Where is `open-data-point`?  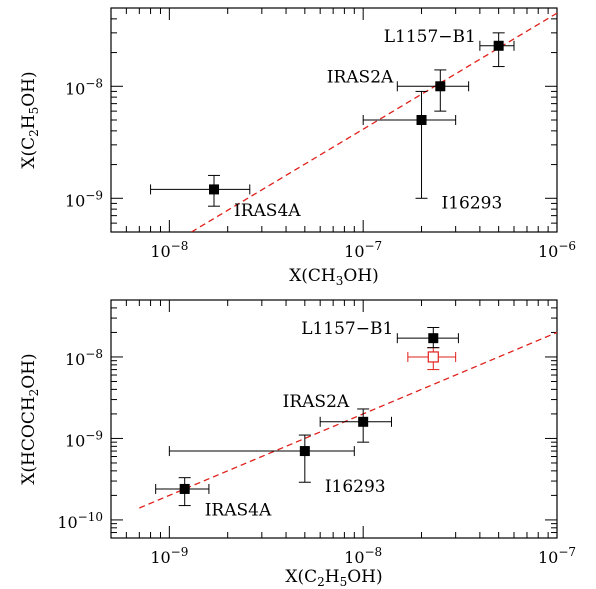
open-data-point is located at coordinates (433, 357).